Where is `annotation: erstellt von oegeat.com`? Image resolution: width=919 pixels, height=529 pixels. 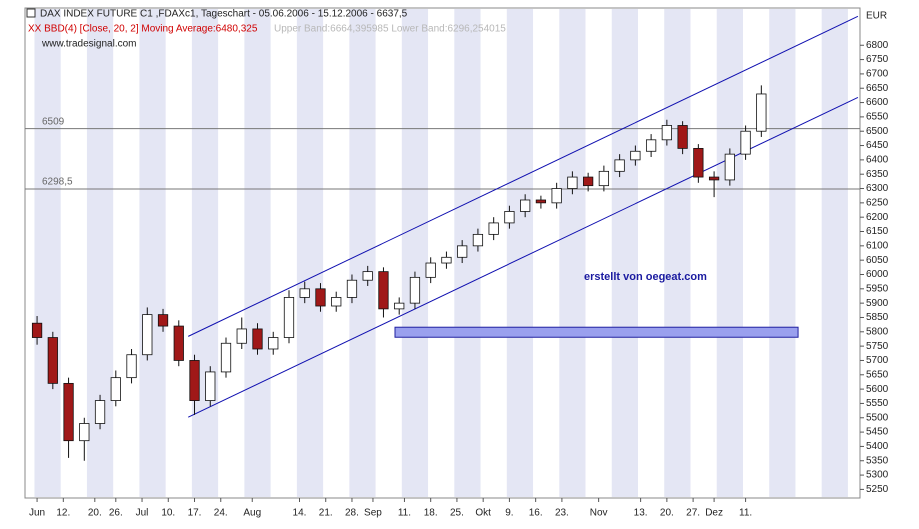
annotation: erstellt von oegeat.com is located at coordinates (645, 277).